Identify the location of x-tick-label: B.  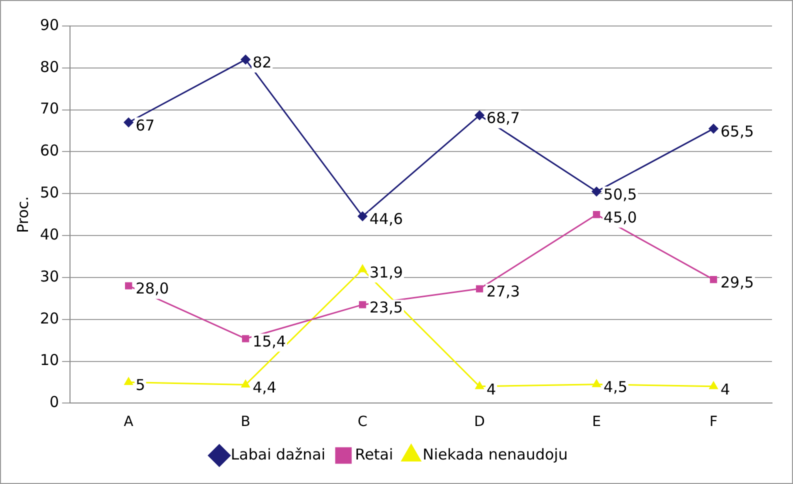
(245, 422).